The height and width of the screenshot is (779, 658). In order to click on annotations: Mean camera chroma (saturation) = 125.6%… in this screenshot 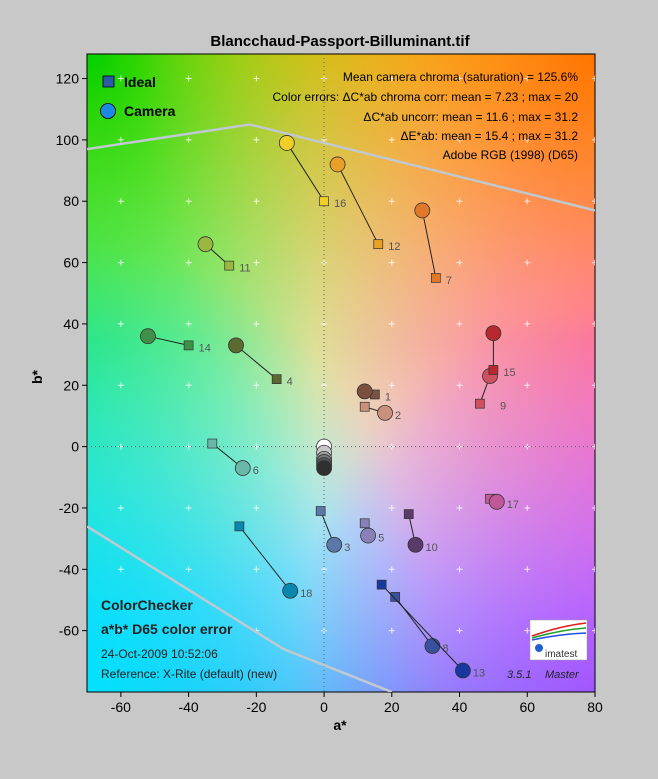, I will do `click(426, 116)`.